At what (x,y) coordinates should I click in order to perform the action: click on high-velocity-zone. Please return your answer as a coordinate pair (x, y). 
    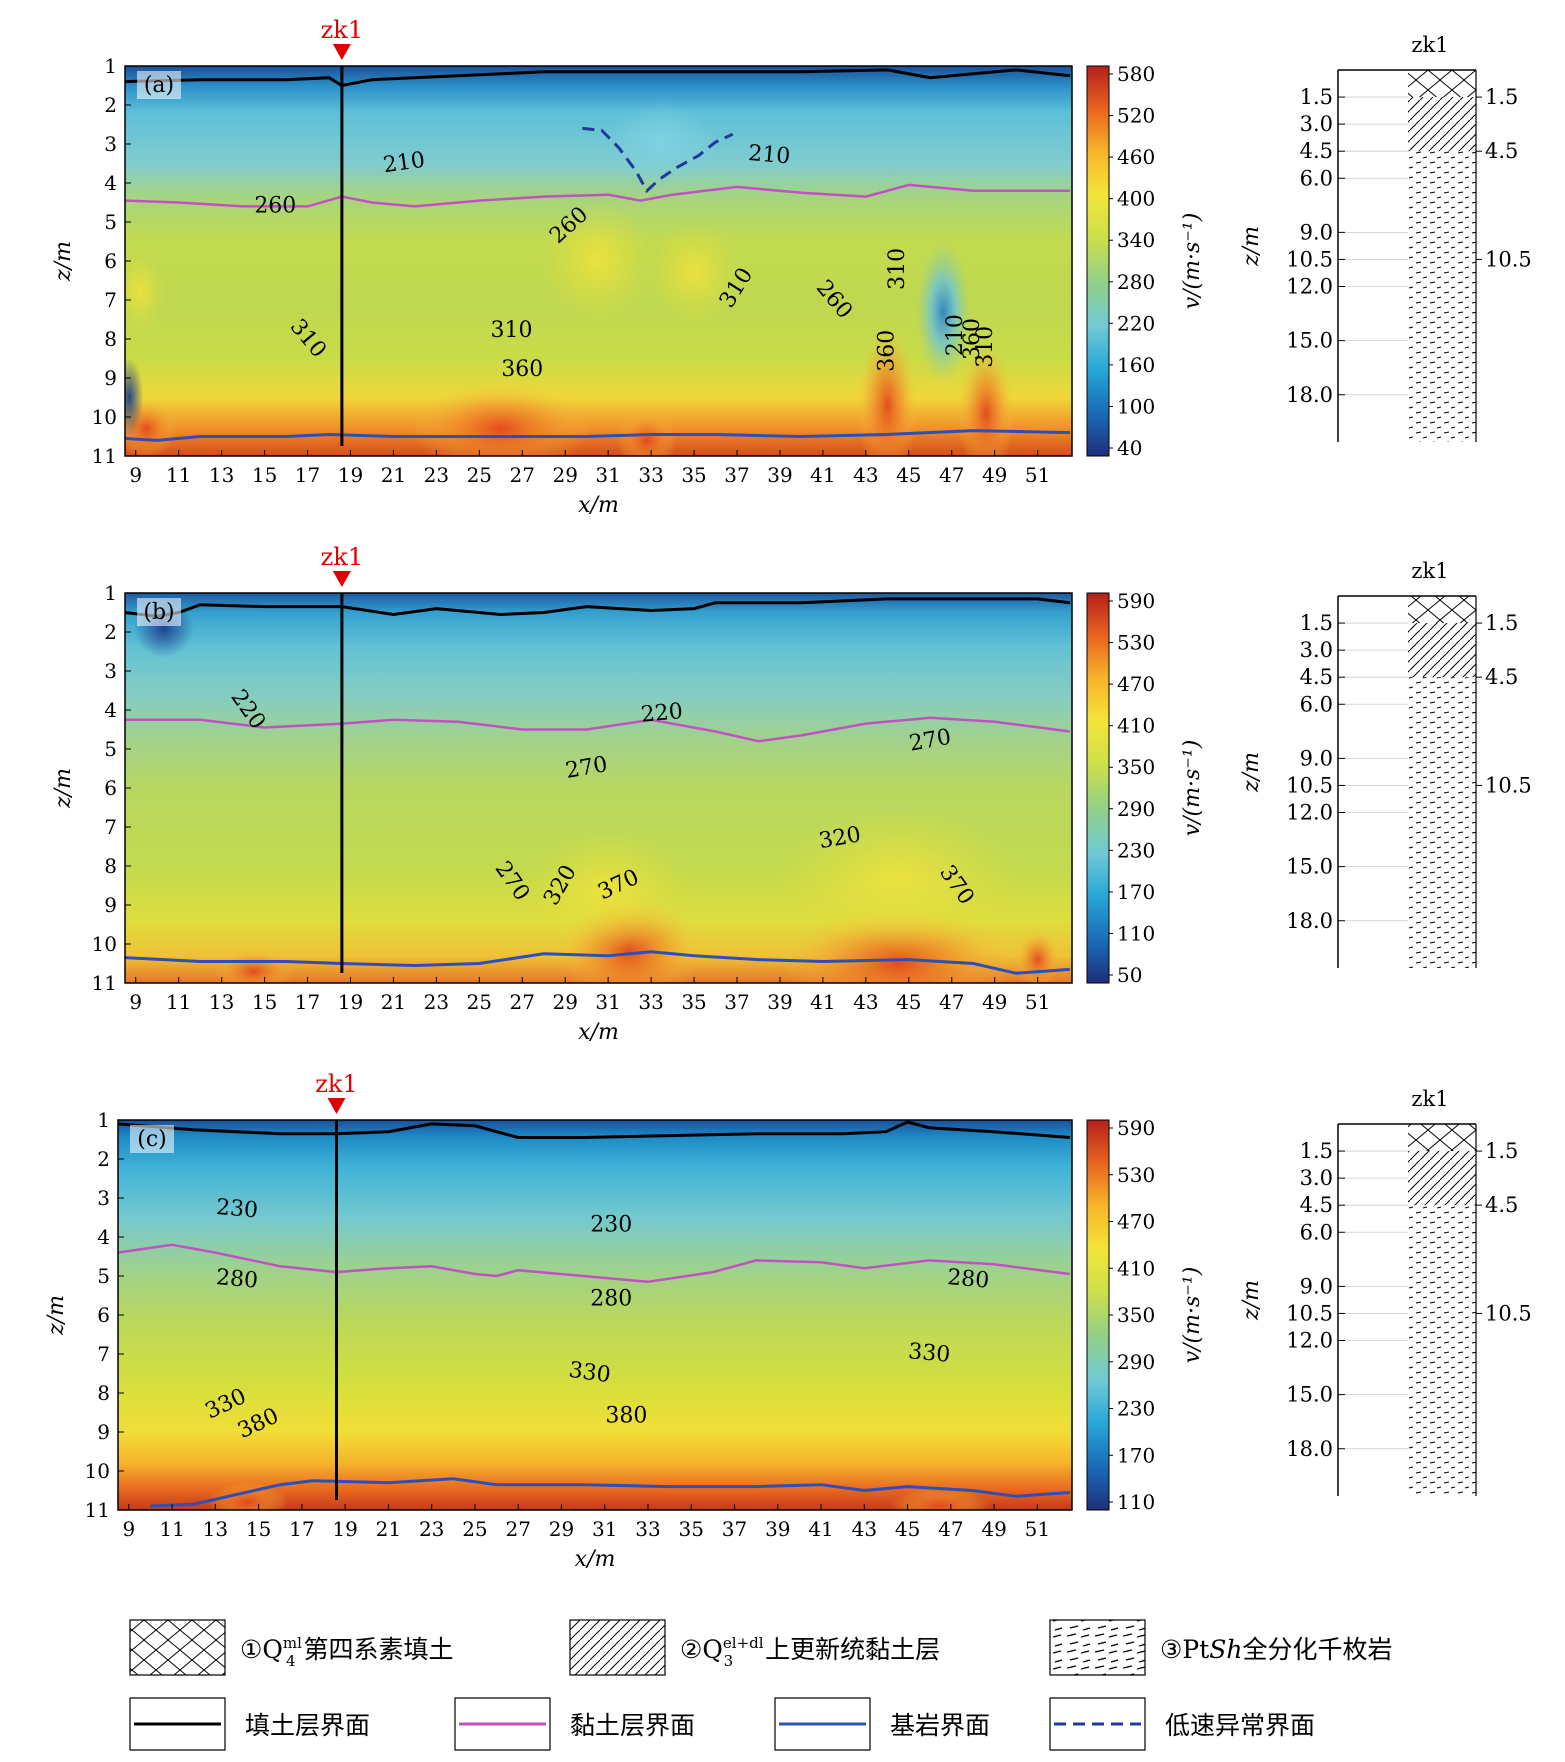
    Looking at the image, I should click on (253, 966).